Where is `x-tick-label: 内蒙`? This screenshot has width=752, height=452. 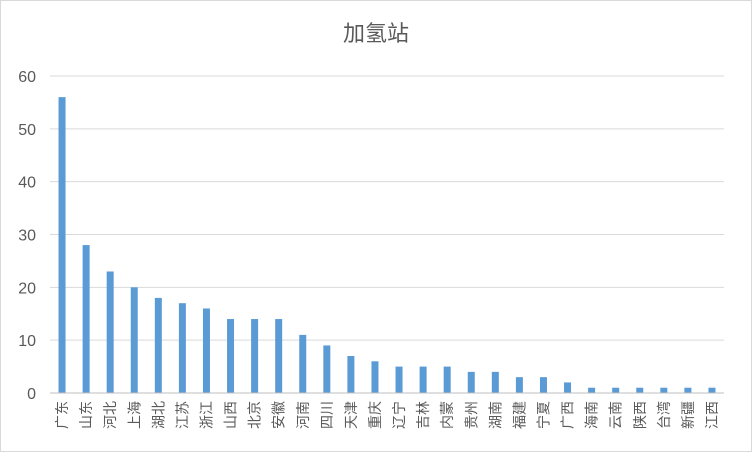
x-tick-label: 内蒙 is located at coordinates (448, 415).